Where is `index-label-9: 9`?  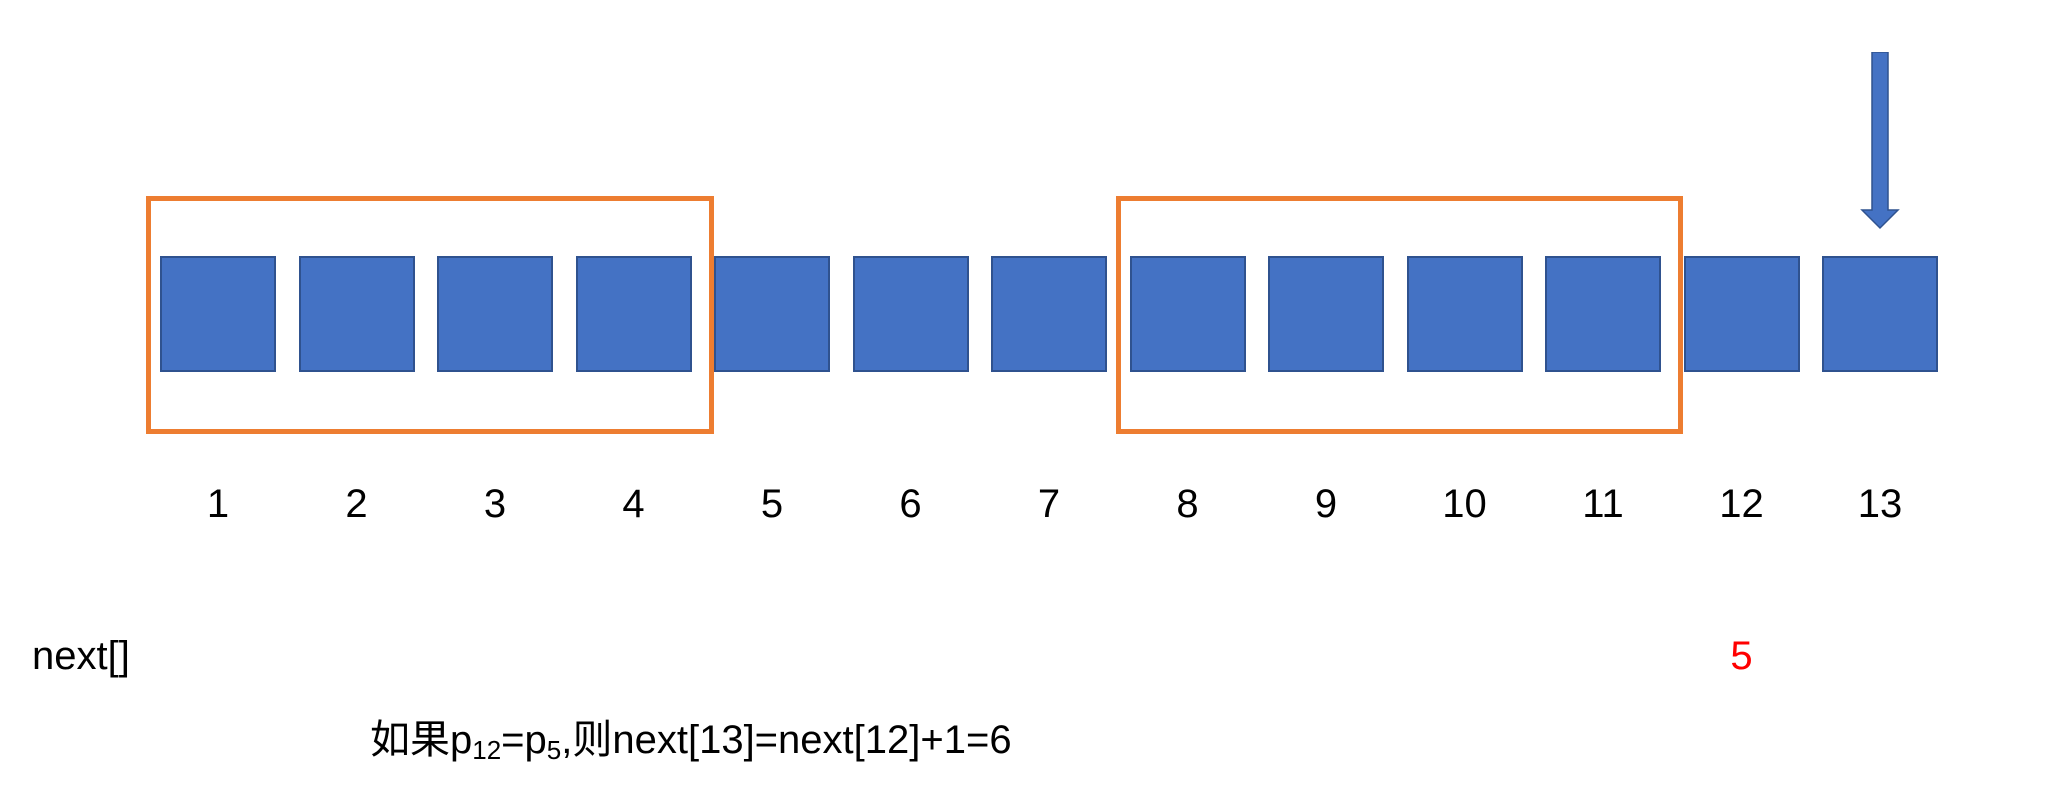 index-label-9: 9 is located at coordinates (1326, 504).